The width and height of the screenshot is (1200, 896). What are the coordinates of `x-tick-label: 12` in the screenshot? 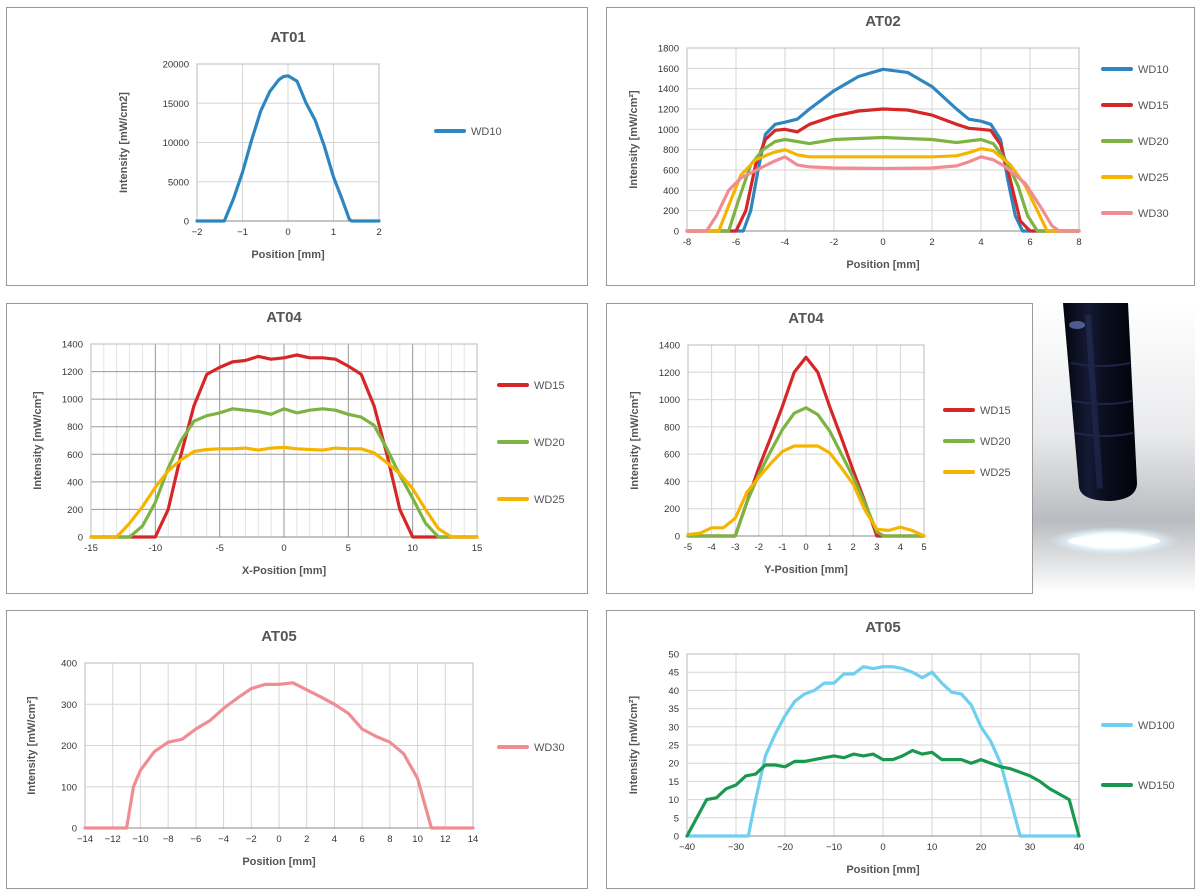 It's located at (445, 839).